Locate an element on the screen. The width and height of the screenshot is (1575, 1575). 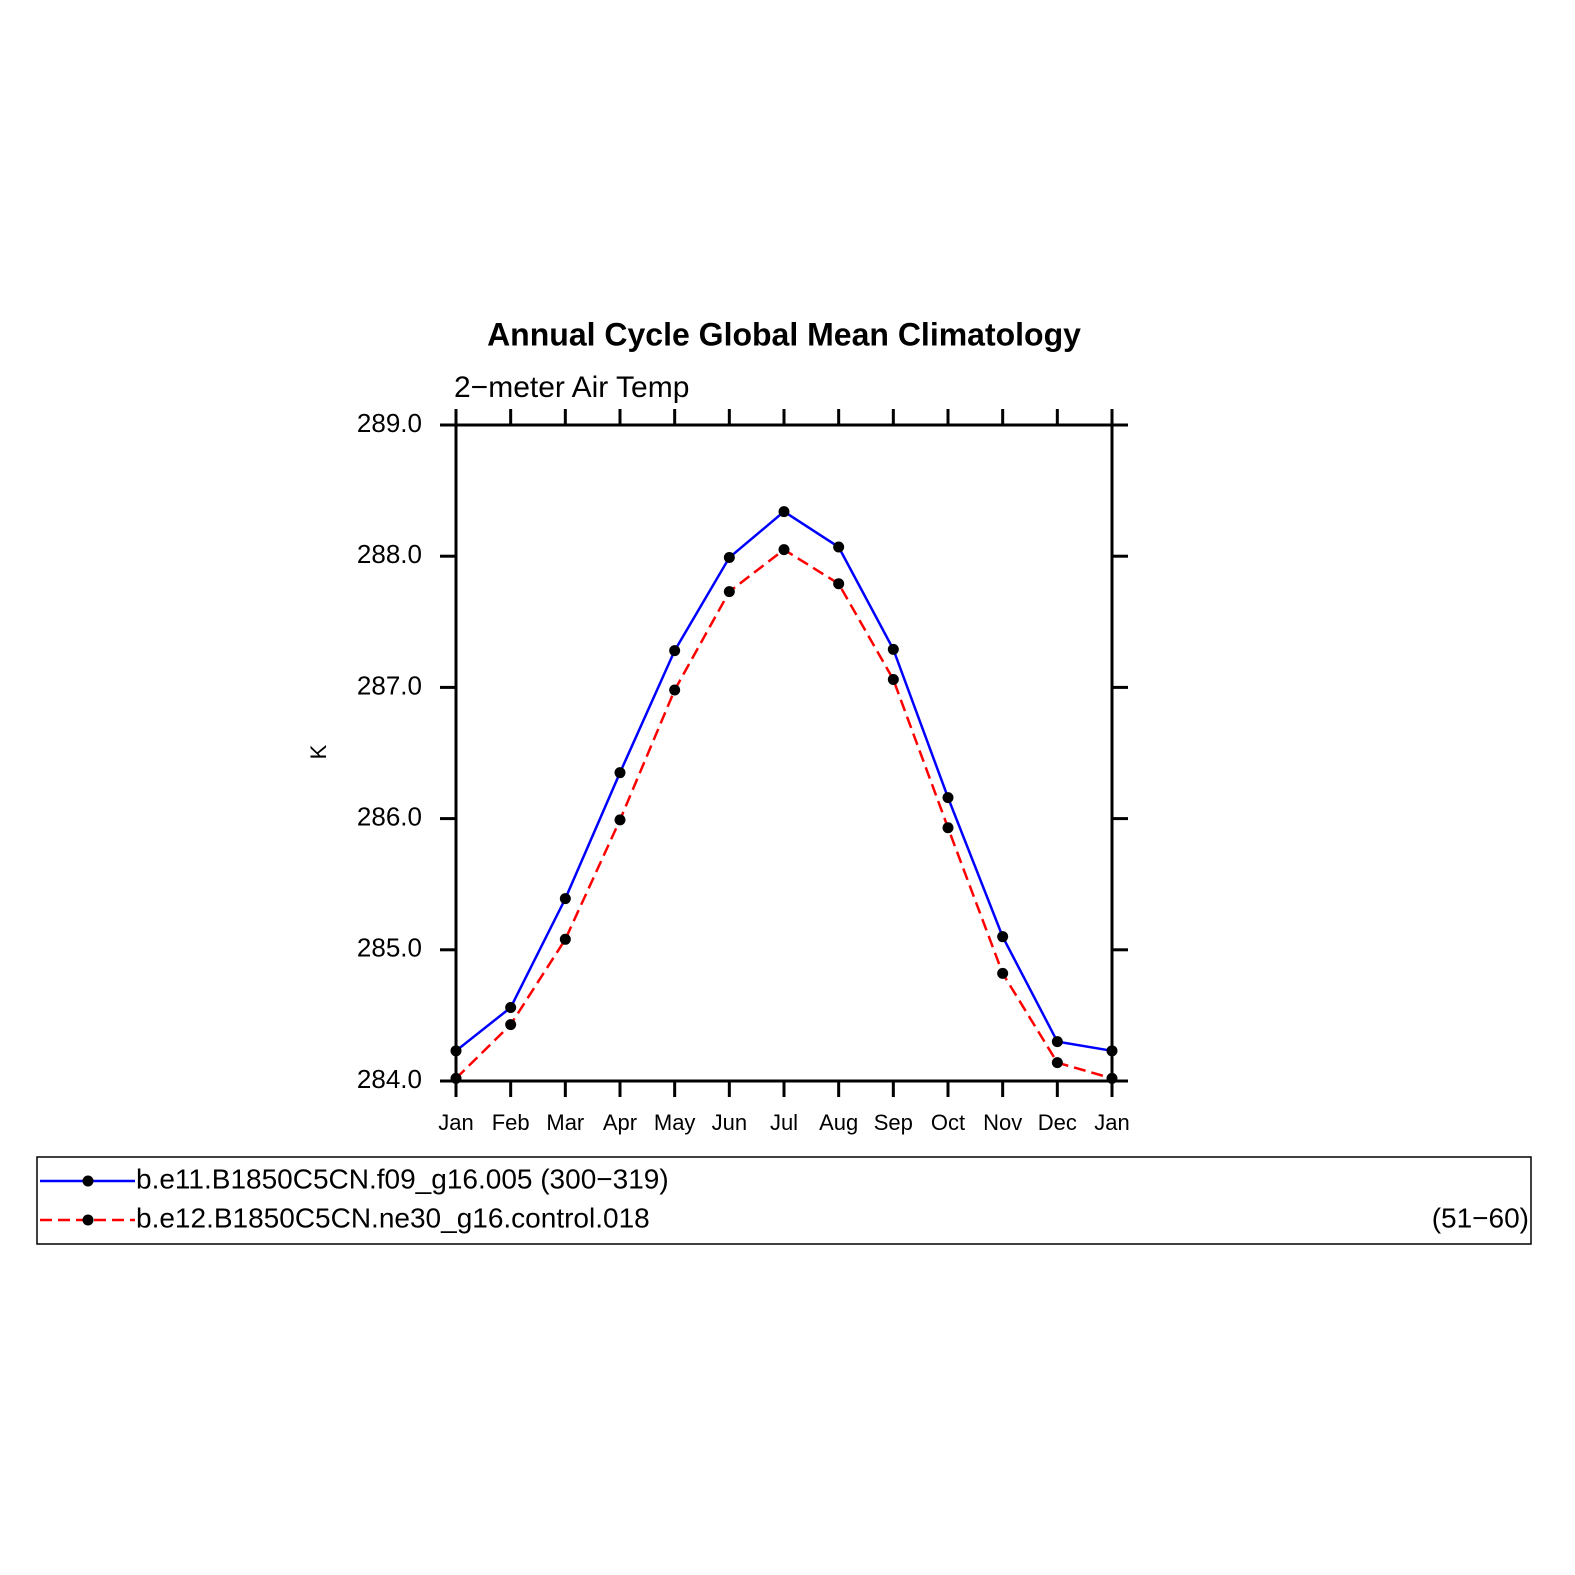
x-tick-label: Feb is located at coordinates (511, 1122).